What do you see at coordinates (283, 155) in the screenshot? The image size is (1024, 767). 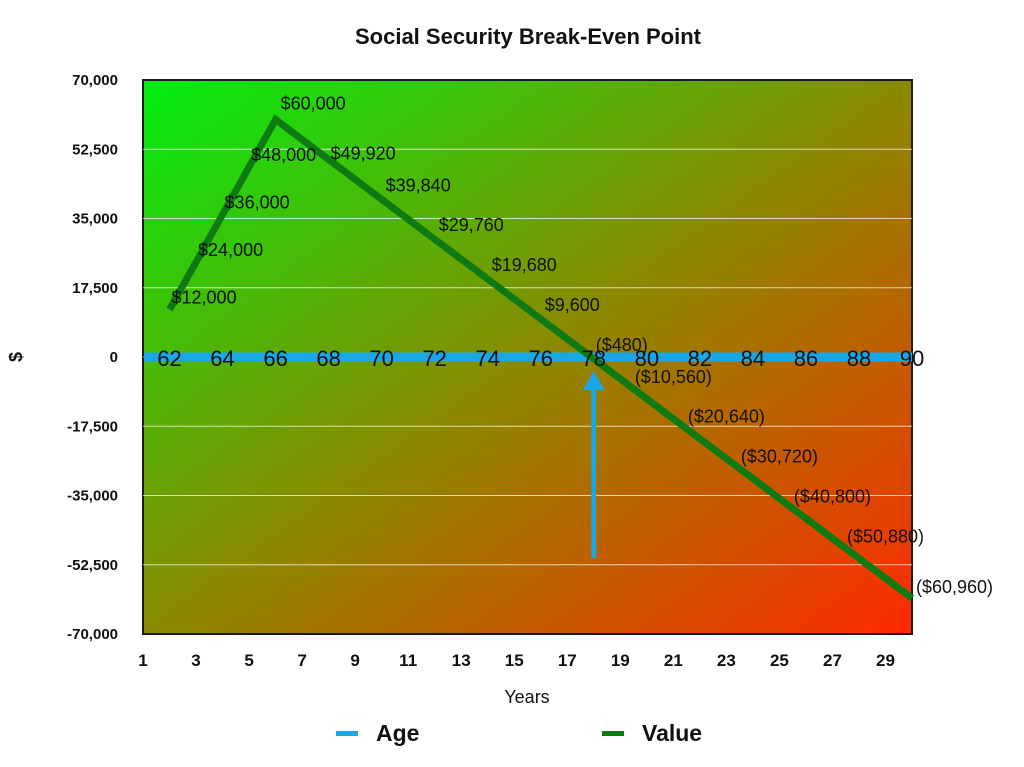 I see `value-point-label: $48,000` at bounding box center [283, 155].